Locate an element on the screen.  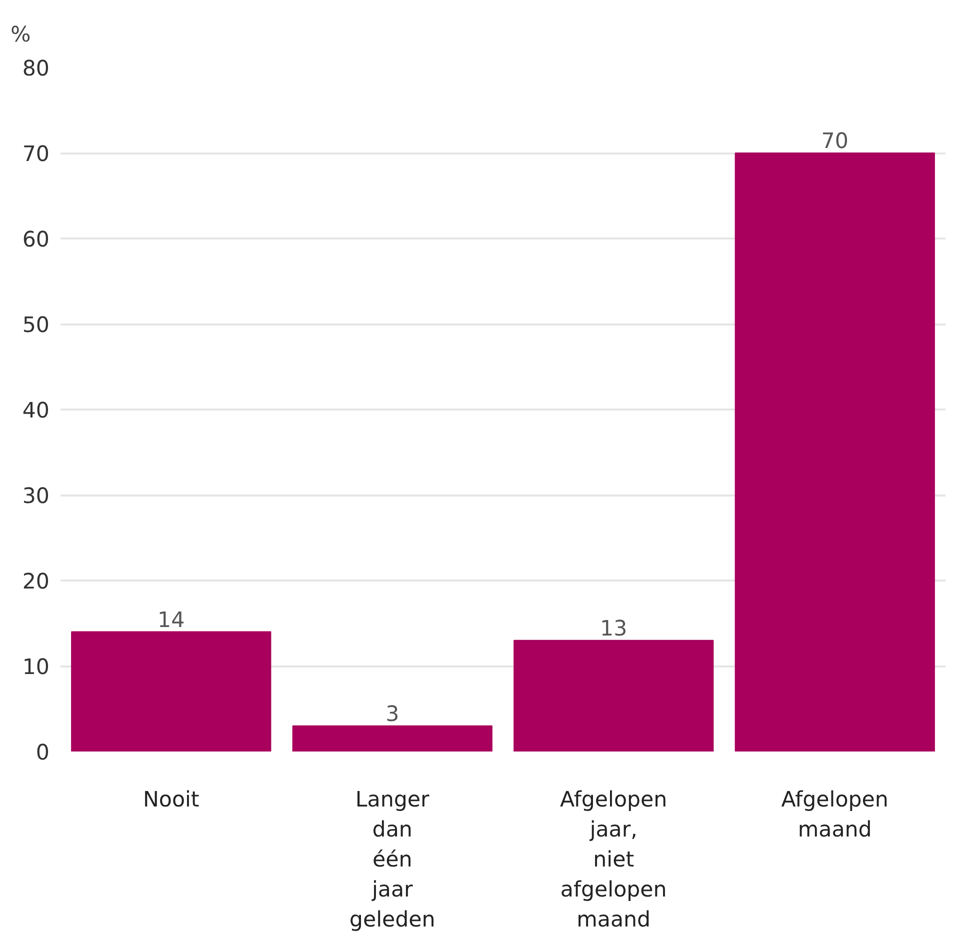
x-tick-label: Nooit is located at coordinates (171, 800).